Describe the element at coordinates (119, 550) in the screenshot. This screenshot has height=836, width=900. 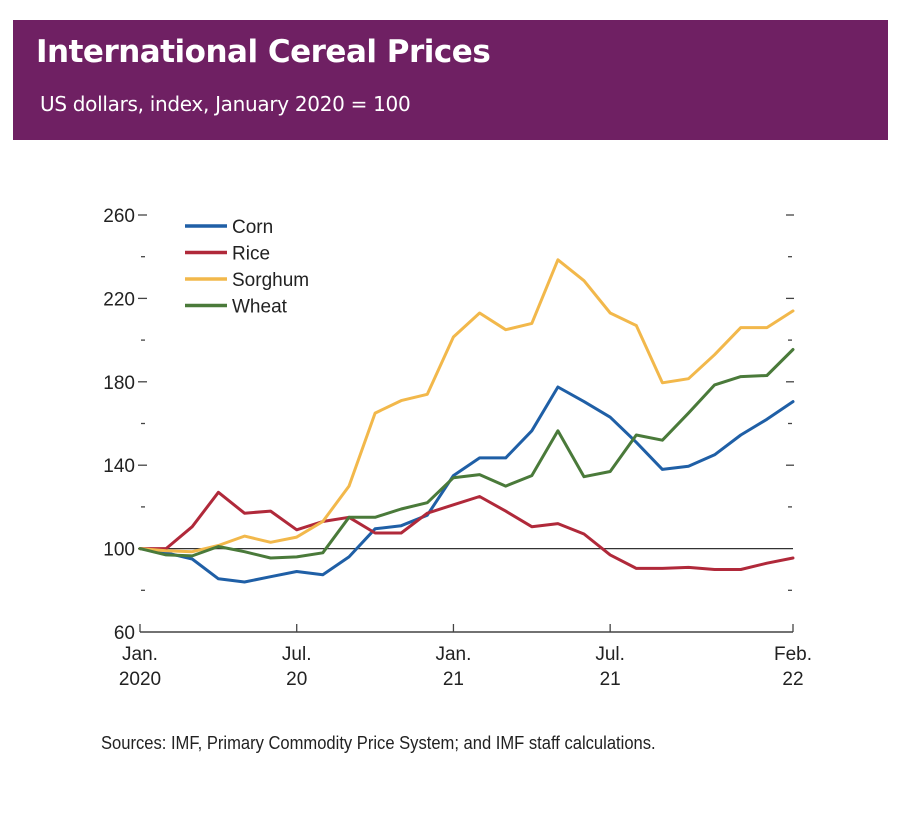
I see `y-tick-label: 100` at that location.